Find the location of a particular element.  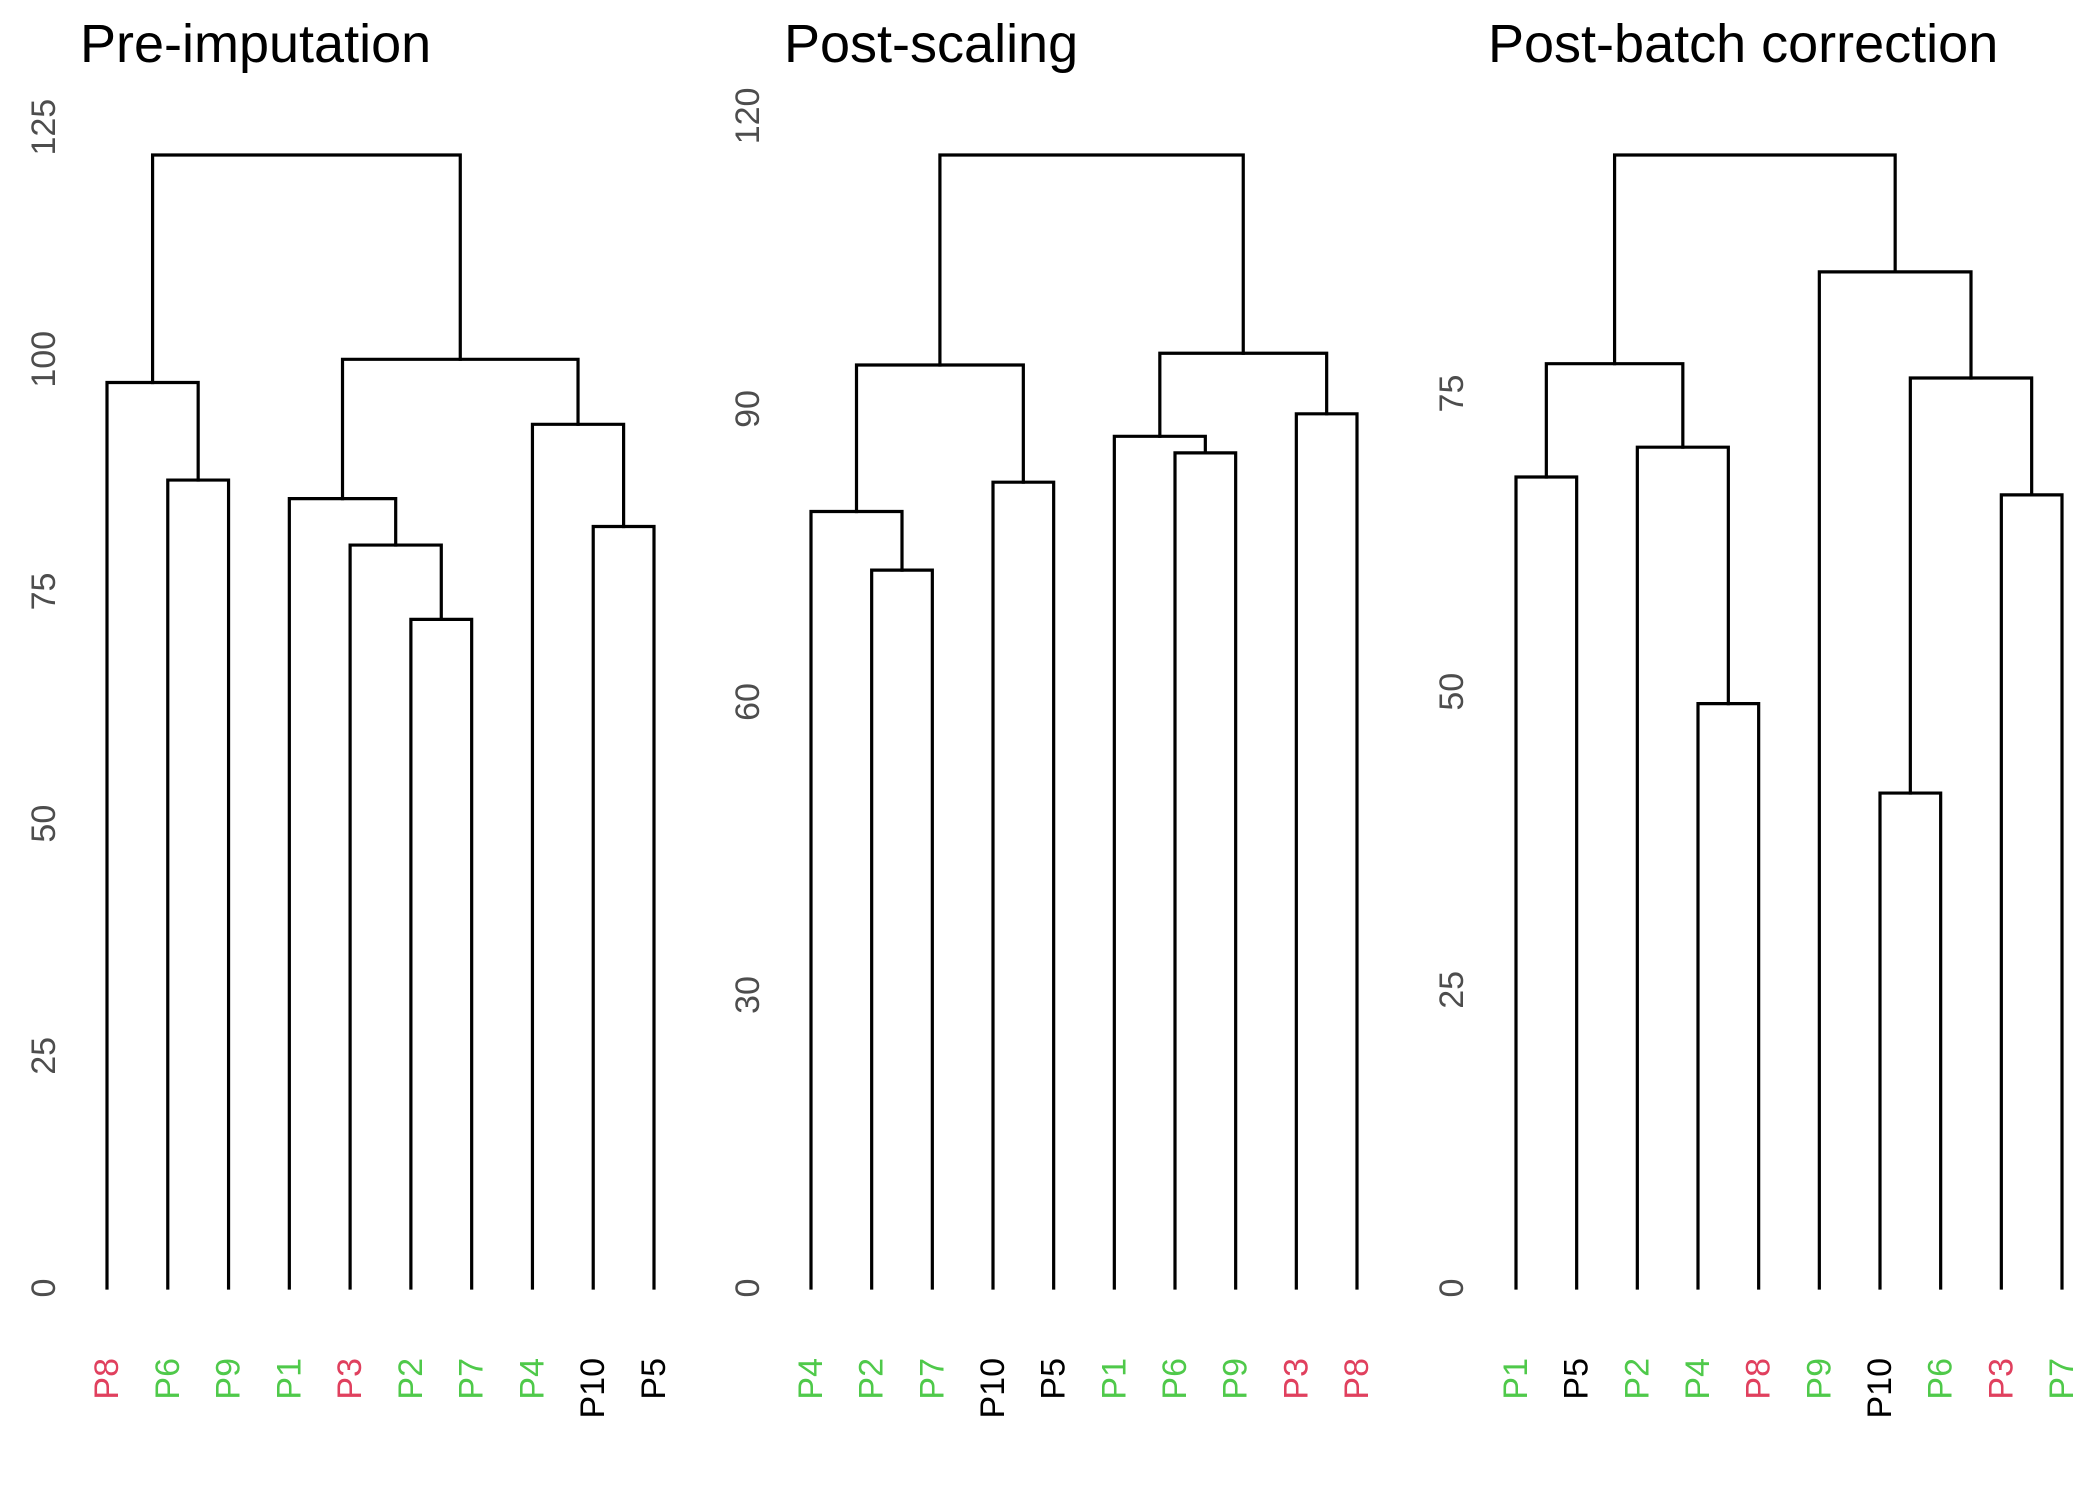

y-tick-label: 120 is located at coordinates (748, 116).